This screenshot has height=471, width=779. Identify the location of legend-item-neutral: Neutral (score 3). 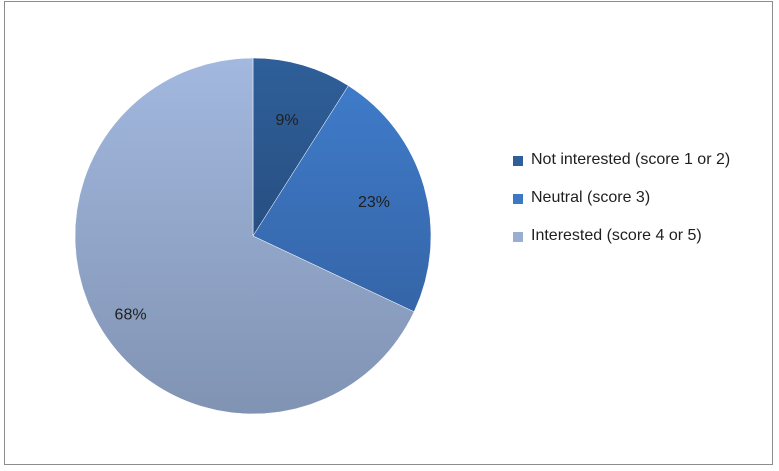
(643, 198).